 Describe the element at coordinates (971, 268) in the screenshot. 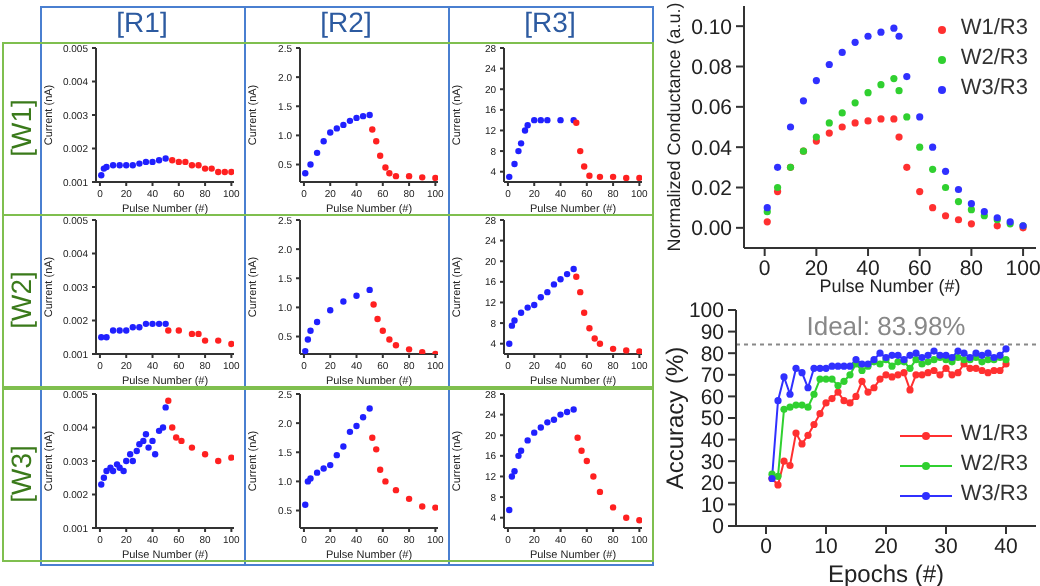

I see `x-tick-label: 80` at that location.